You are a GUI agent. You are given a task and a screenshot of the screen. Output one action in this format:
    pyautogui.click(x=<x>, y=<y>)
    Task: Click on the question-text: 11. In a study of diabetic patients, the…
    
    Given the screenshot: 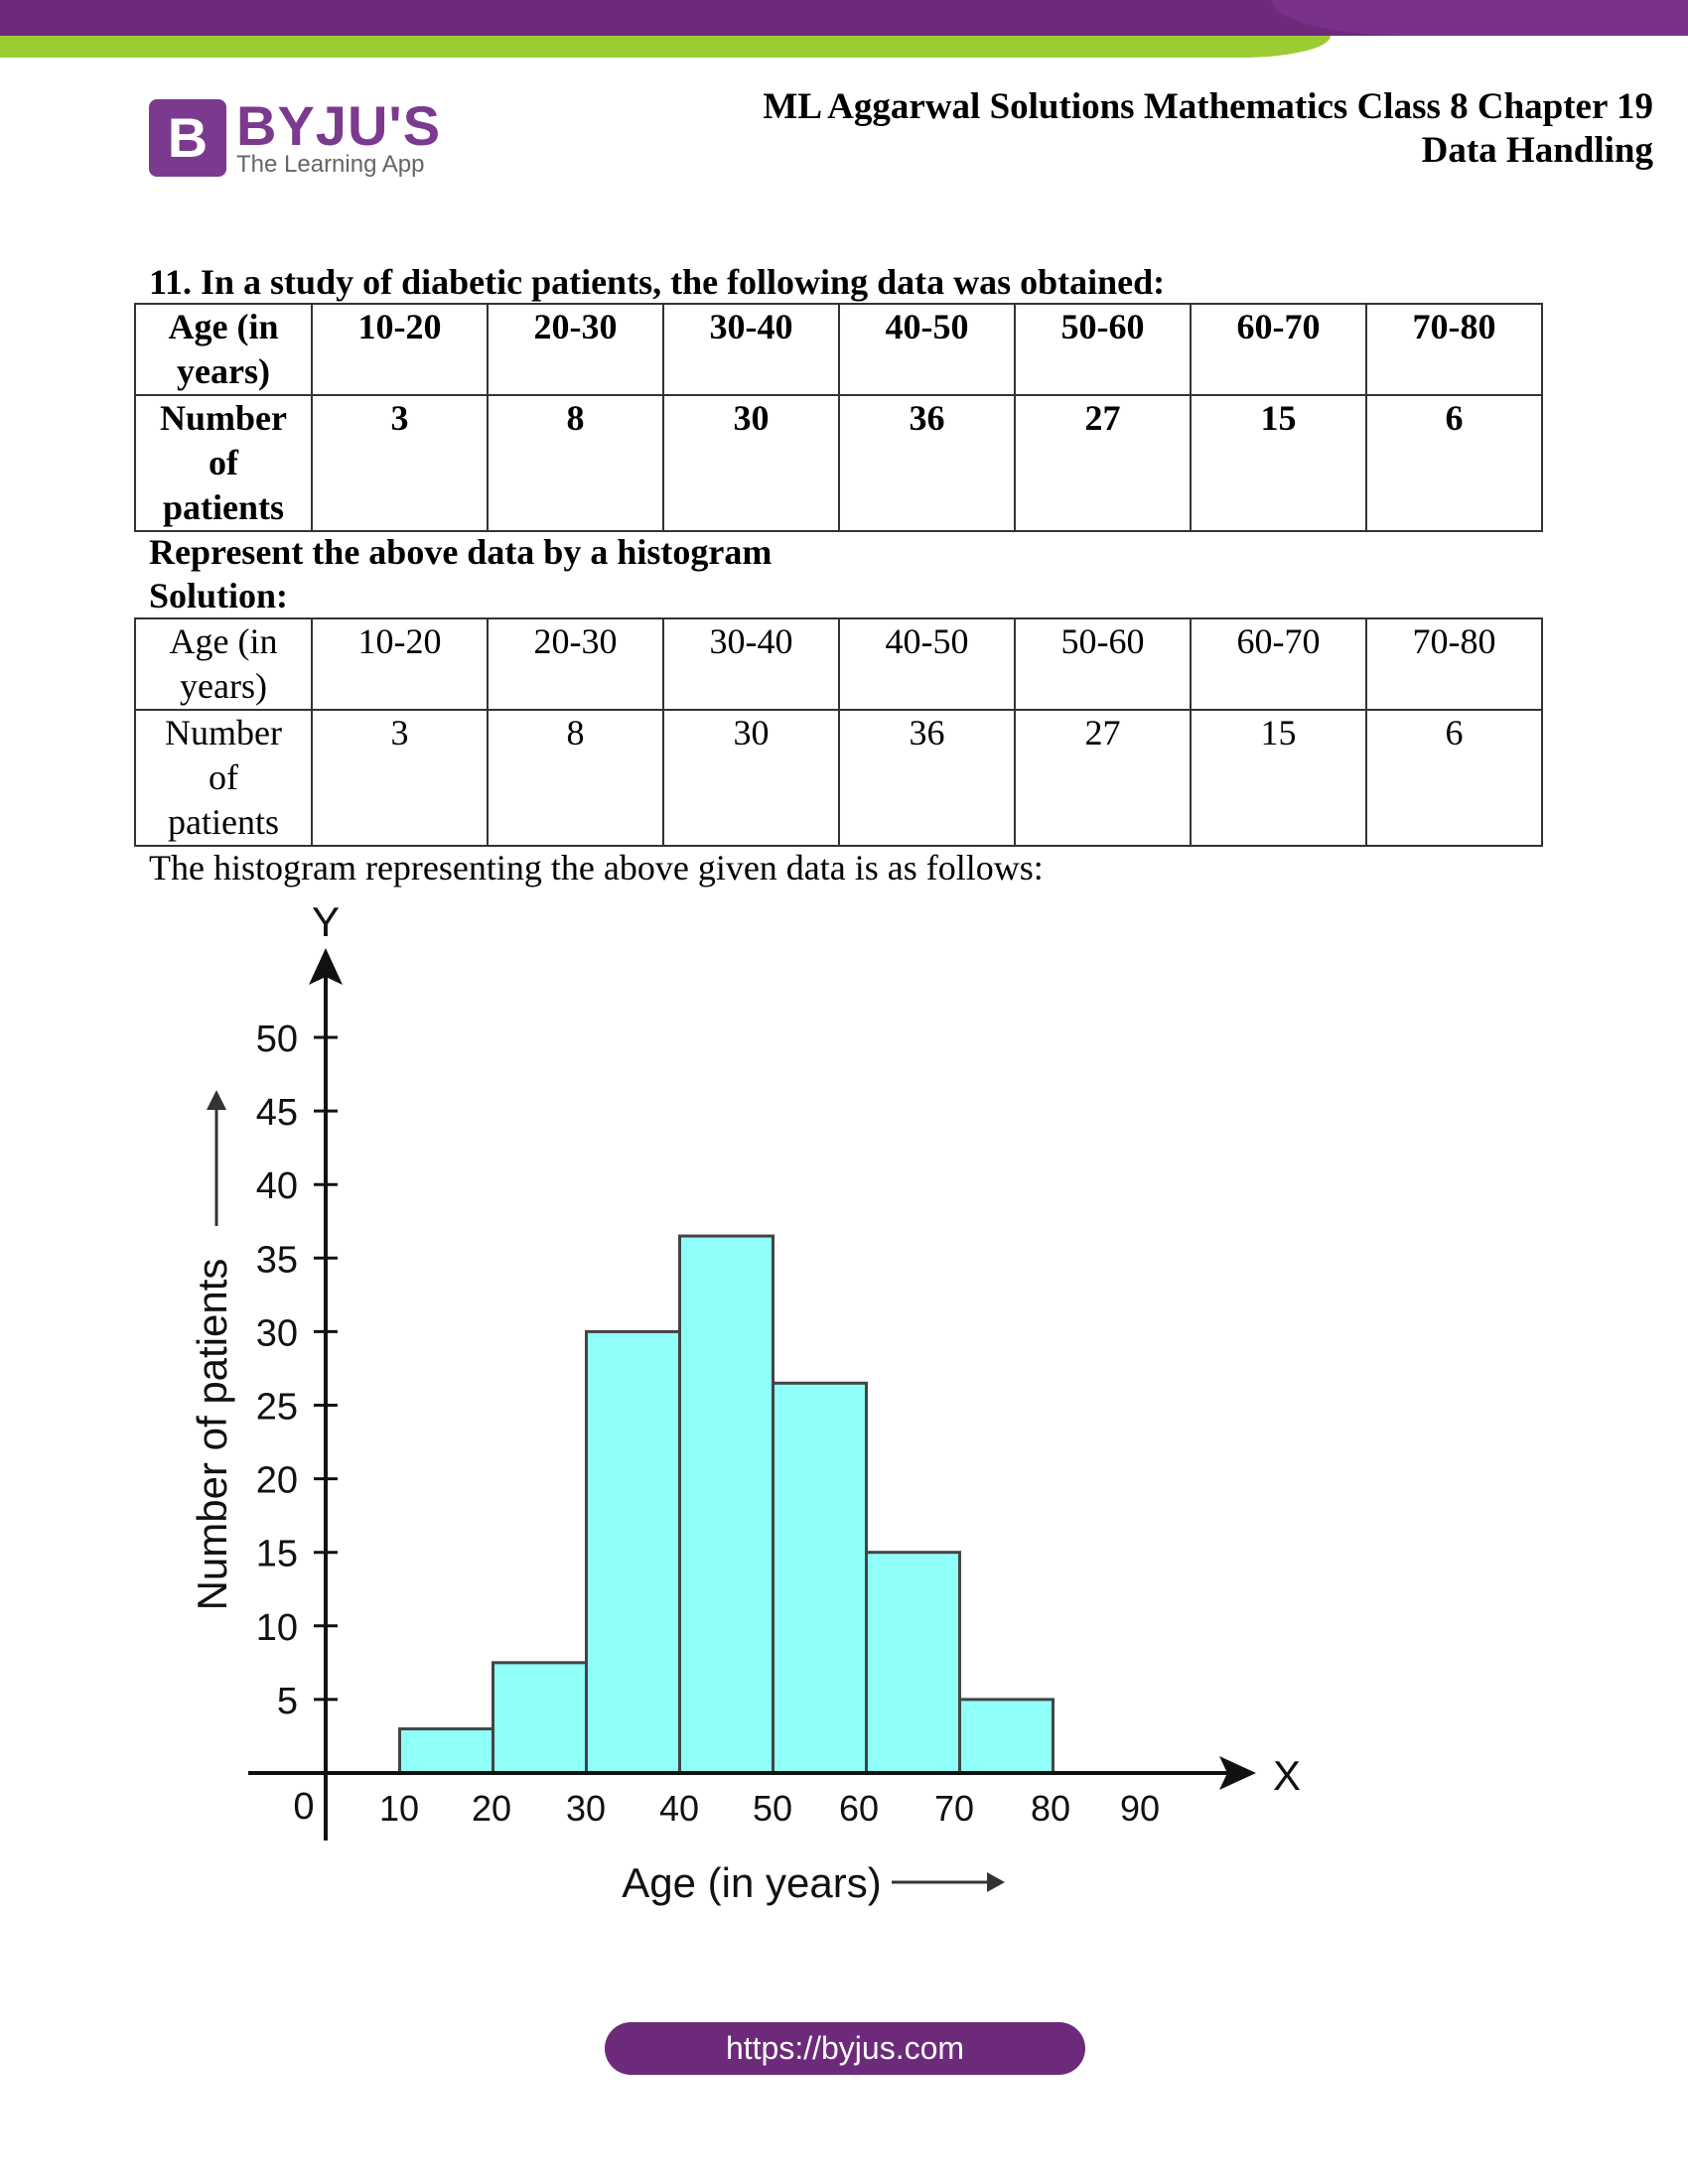 What is the action you would take?
    pyautogui.click(x=657, y=282)
    